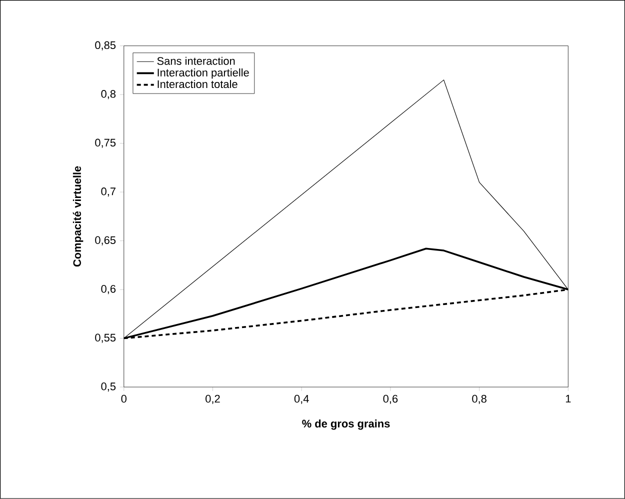 The height and width of the screenshot is (499, 625). What do you see at coordinates (123, 398) in the screenshot?
I see `x-tick-label: 0` at bounding box center [123, 398].